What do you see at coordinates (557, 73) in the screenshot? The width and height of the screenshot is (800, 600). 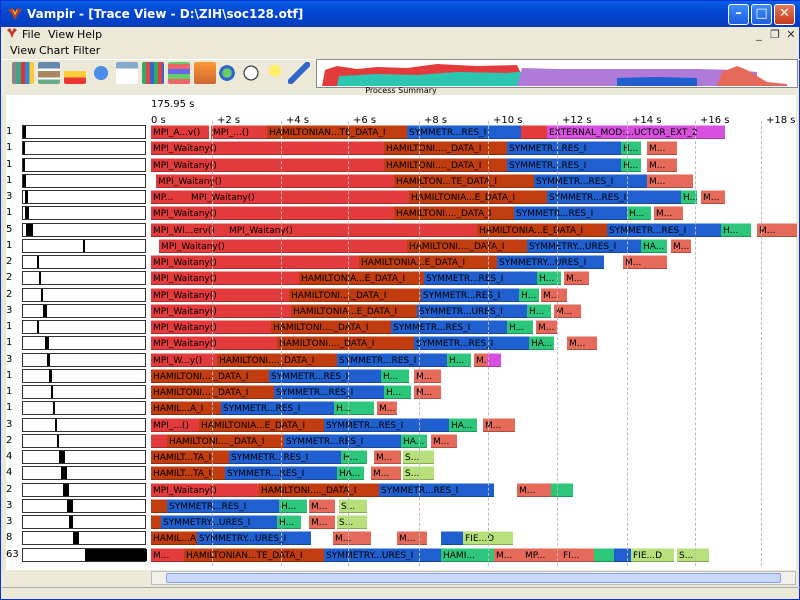 I see `process-summary-chart` at bounding box center [557, 73].